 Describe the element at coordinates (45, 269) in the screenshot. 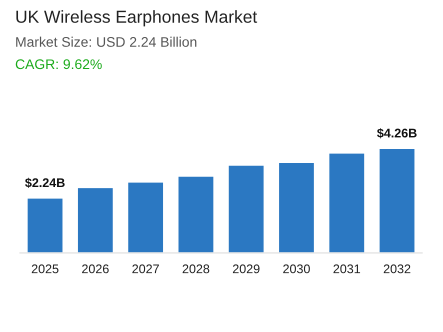

I see `x-tick-label: 2025` at that location.